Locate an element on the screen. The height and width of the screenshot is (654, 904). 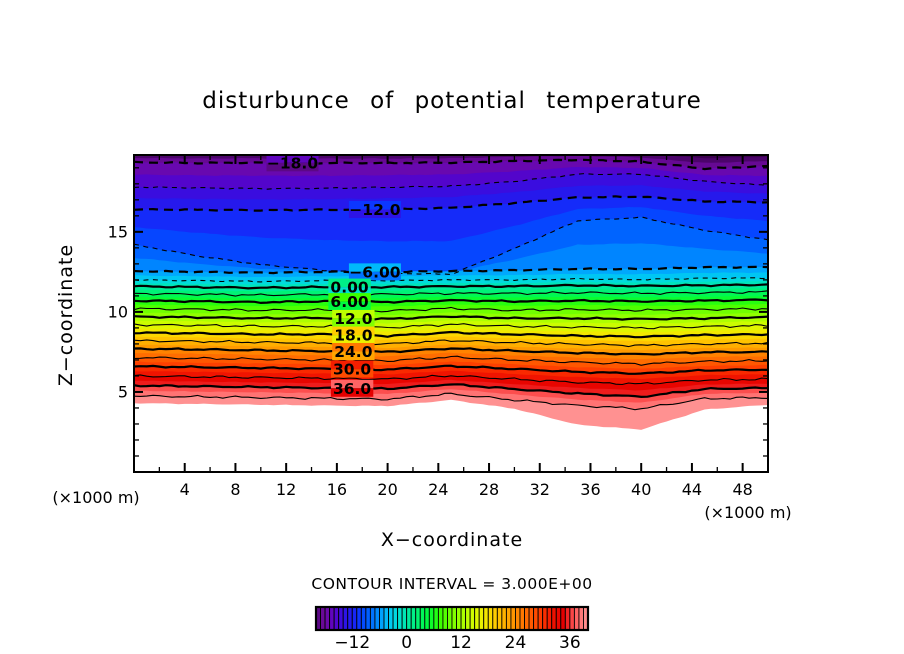
colorbar-tick-label-0: 0 is located at coordinates (406, 643).